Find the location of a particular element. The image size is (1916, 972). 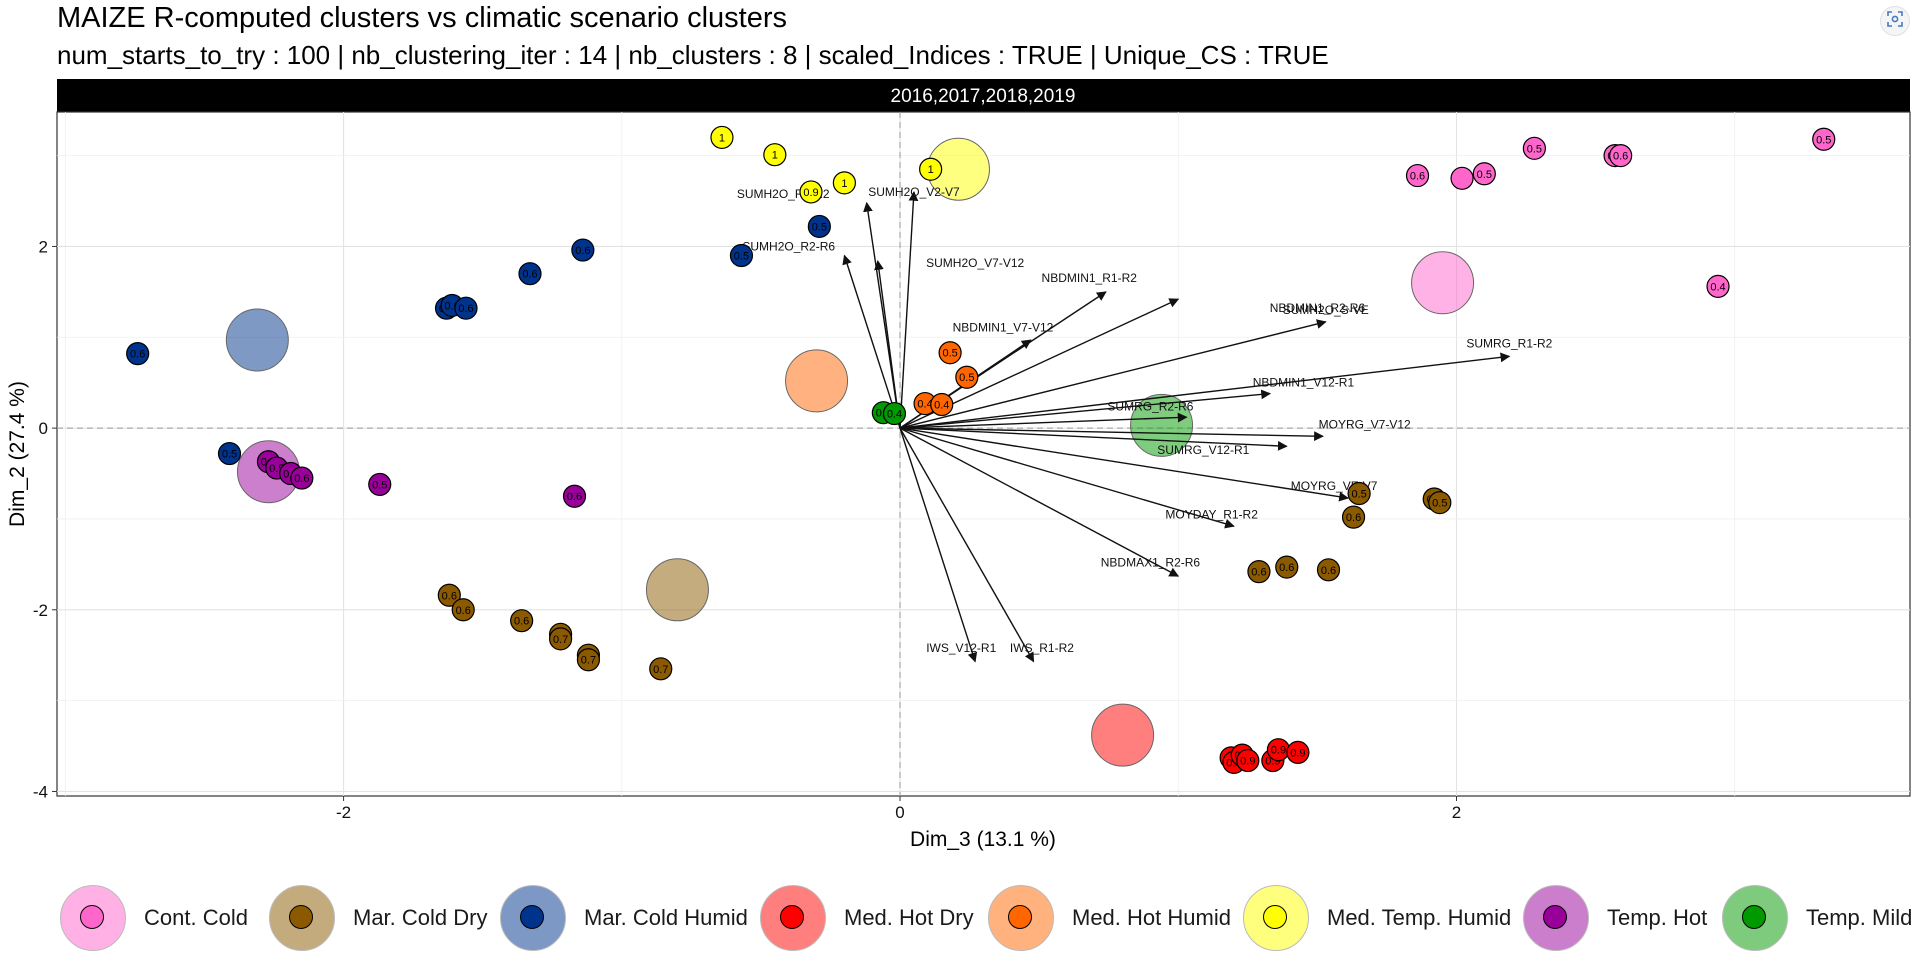

y-tick-label: 0 is located at coordinates (43, 428).